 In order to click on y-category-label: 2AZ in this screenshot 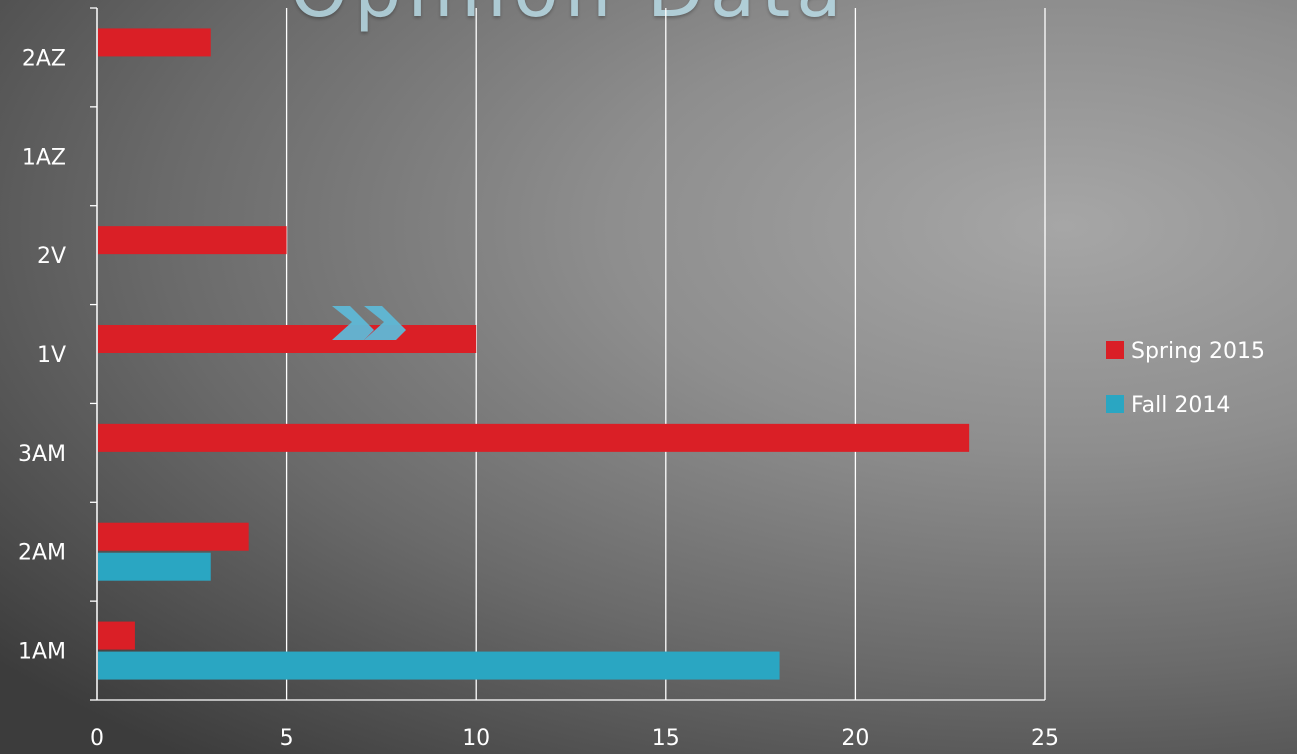, I will do `click(44, 58)`.